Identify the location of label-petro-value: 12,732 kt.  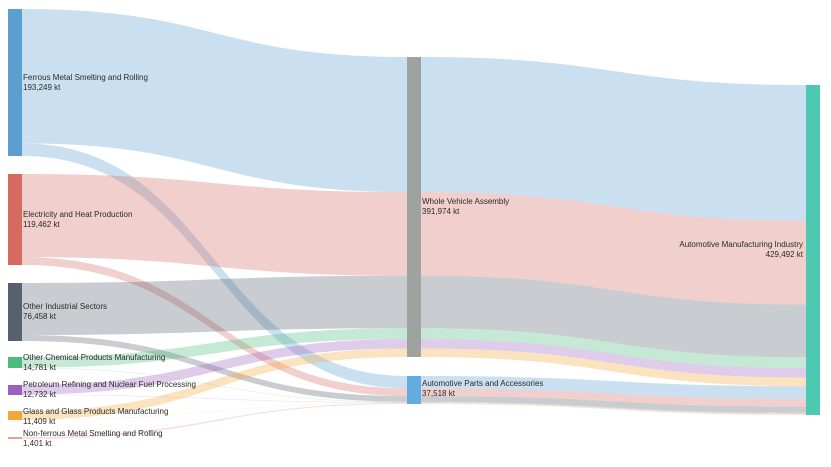
(40, 394).